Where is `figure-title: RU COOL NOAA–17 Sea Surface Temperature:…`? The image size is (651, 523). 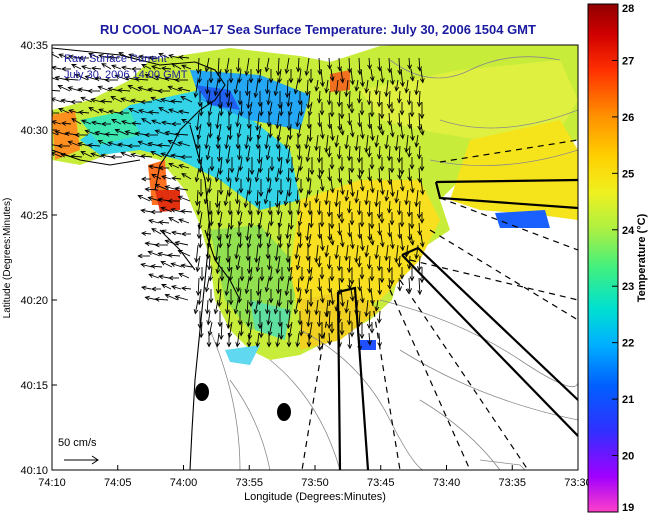
figure-title: RU COOL NOAA–17 Sea Surface Temperature:… is located at coordinates (318, 29).